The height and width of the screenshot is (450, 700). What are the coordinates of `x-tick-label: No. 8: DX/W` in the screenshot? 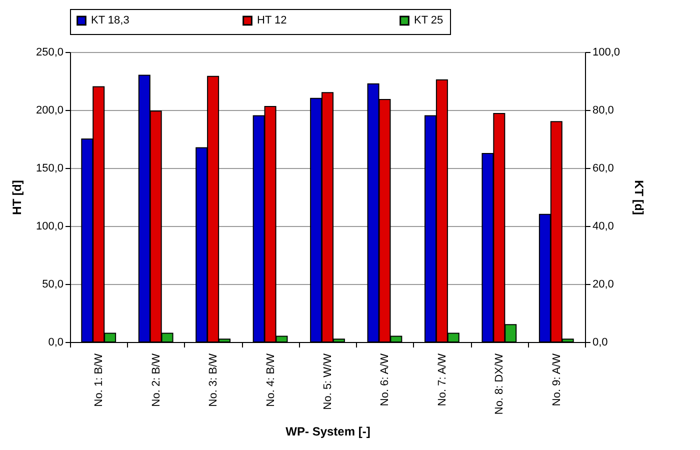 It's located at (500, 383).